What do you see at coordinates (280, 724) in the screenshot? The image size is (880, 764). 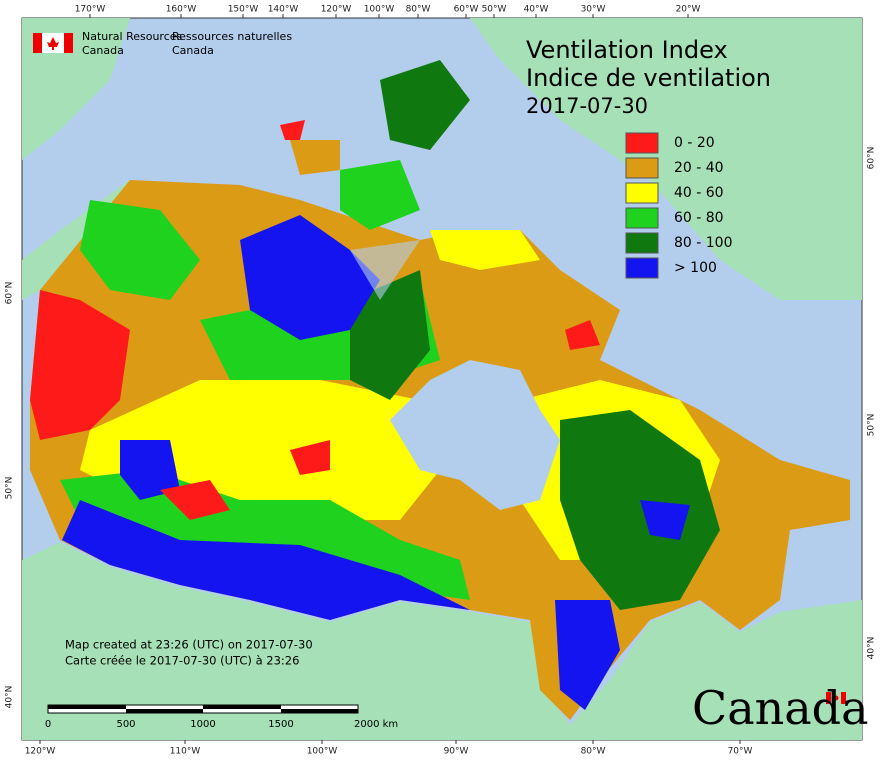 I see `scale-label: 1500` at bounding box center [280, 724].